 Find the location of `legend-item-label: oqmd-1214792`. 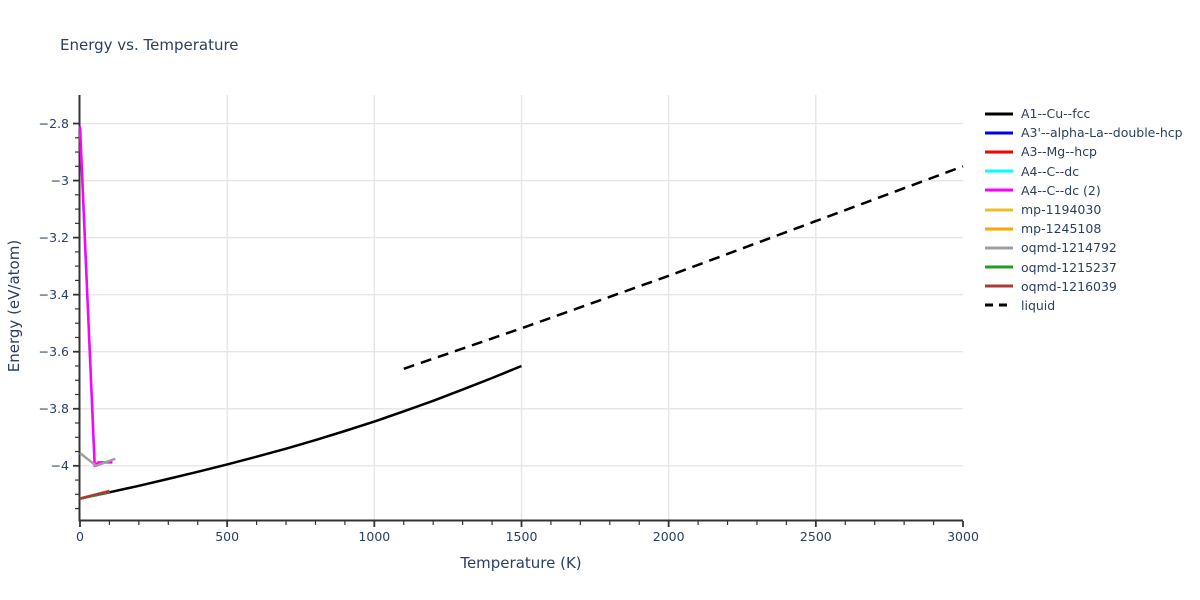

legend-item-label: oqmd-1214792 is located at coordinates (1069, 248).